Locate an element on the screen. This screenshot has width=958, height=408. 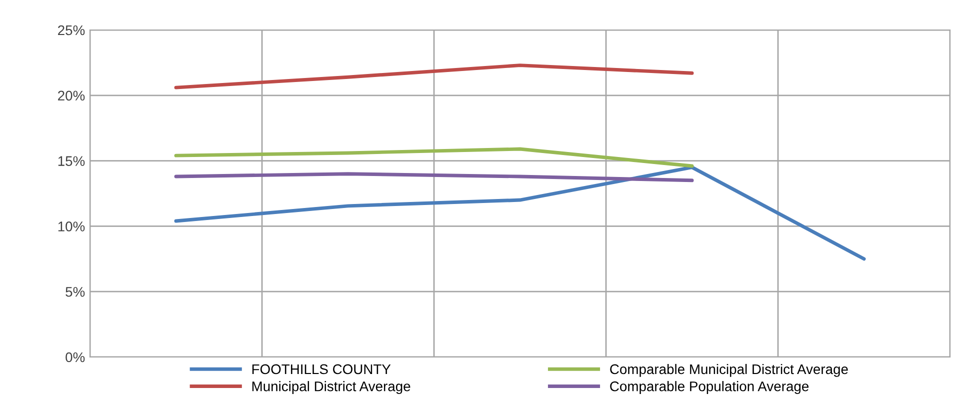
y-tick-label: 25% is located at coordinates (71, 30).